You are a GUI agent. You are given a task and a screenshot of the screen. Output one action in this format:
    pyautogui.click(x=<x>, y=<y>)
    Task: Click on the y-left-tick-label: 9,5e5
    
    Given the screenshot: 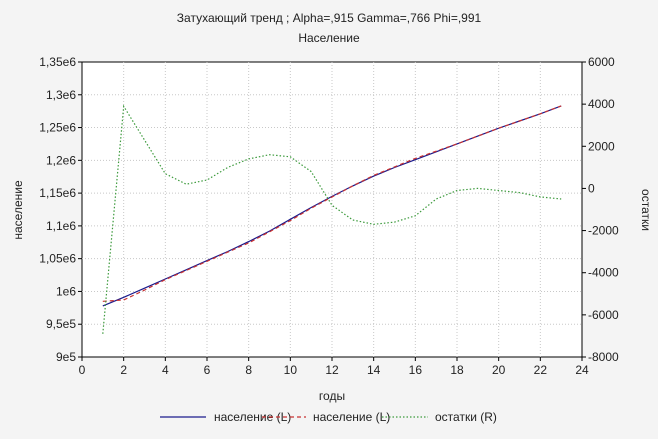 What is the action you would take?
    pyautogui.click(x=61, y=324)
    